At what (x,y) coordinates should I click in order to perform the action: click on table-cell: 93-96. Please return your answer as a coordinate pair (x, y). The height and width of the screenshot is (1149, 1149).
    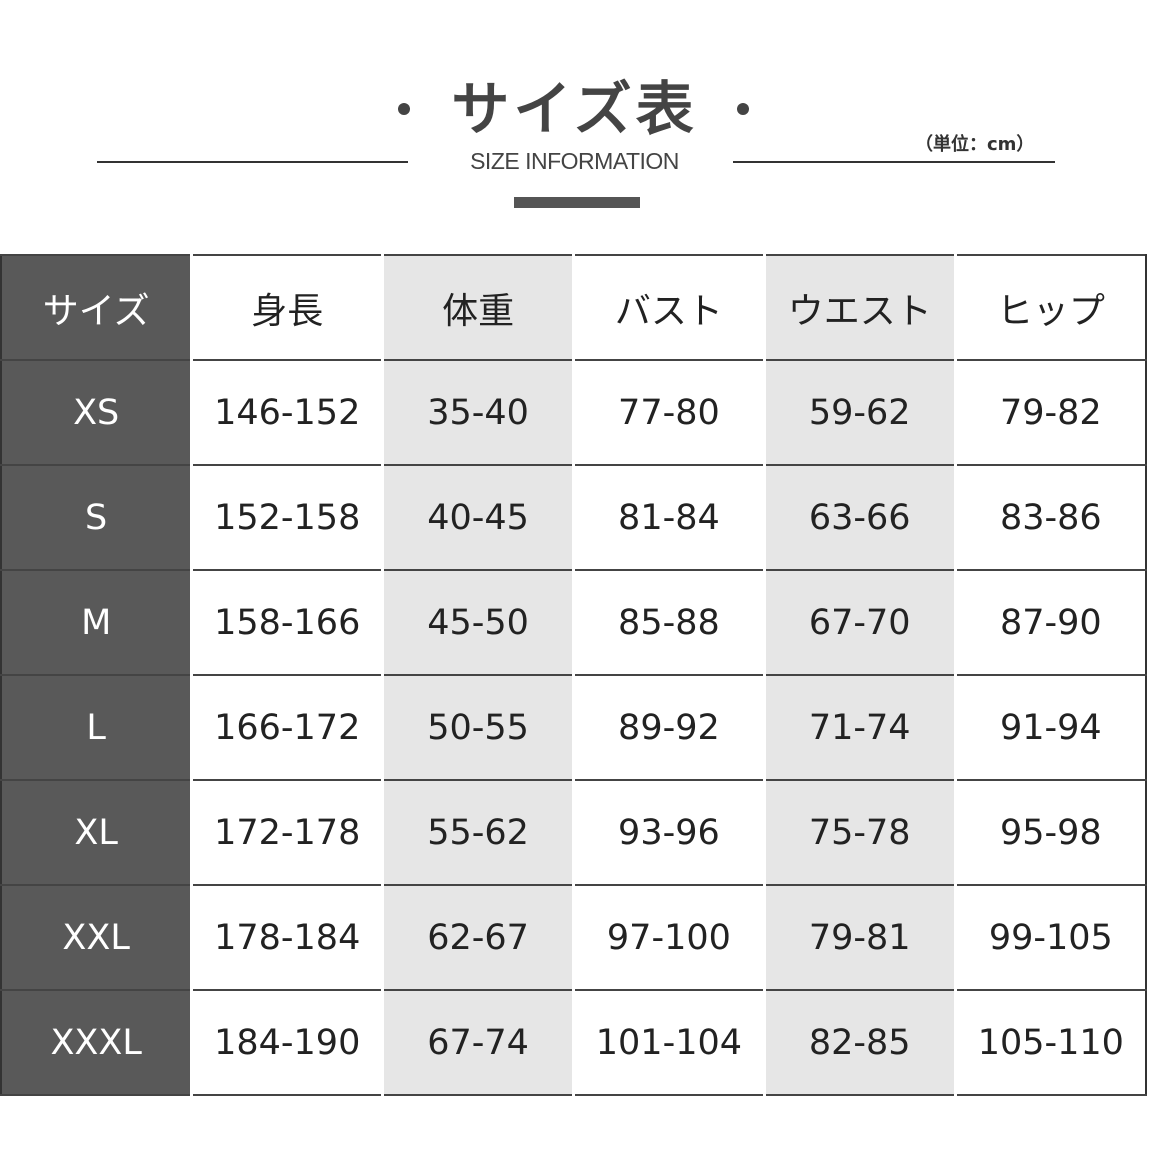
    Looking at the image, I should click on (668, 832).